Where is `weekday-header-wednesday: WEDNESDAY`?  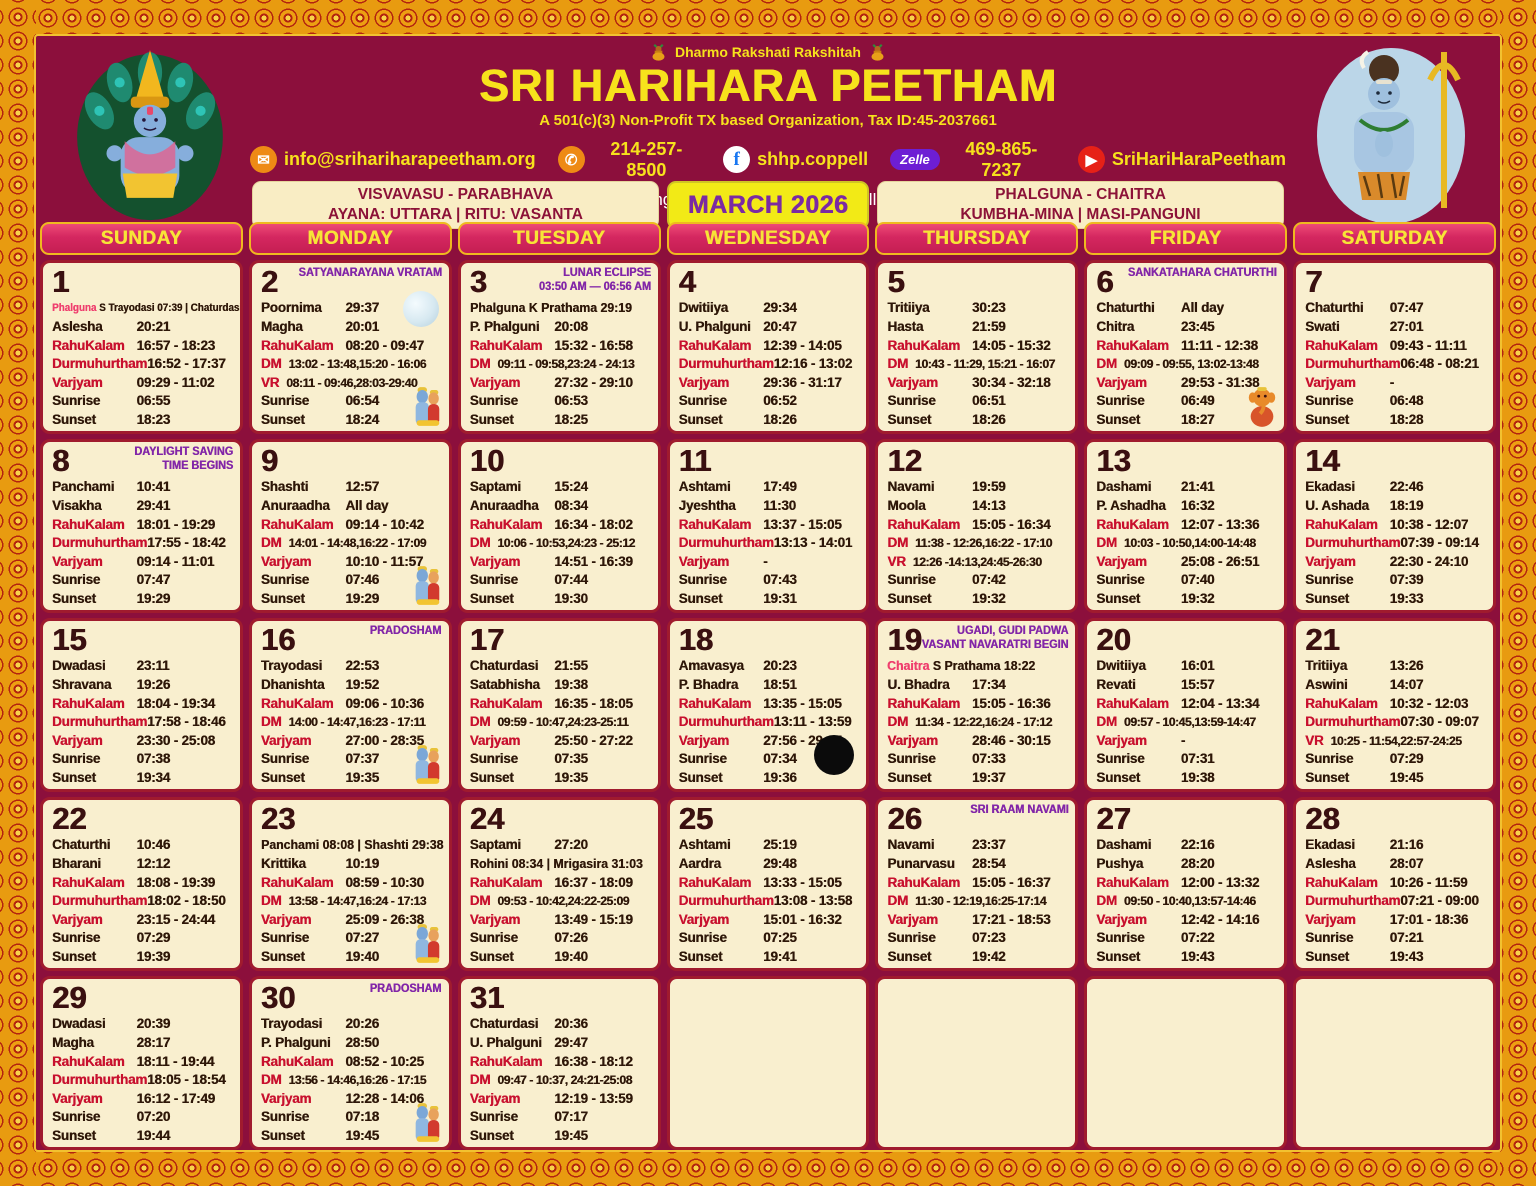
weekday-header-wednesday: WEDNESDAY is located at coordinates (768, 238).